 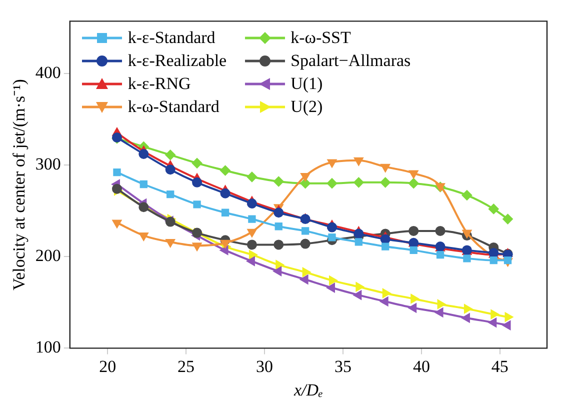 I want to click on x-tick-label: 30, so click(x=265, y=366).